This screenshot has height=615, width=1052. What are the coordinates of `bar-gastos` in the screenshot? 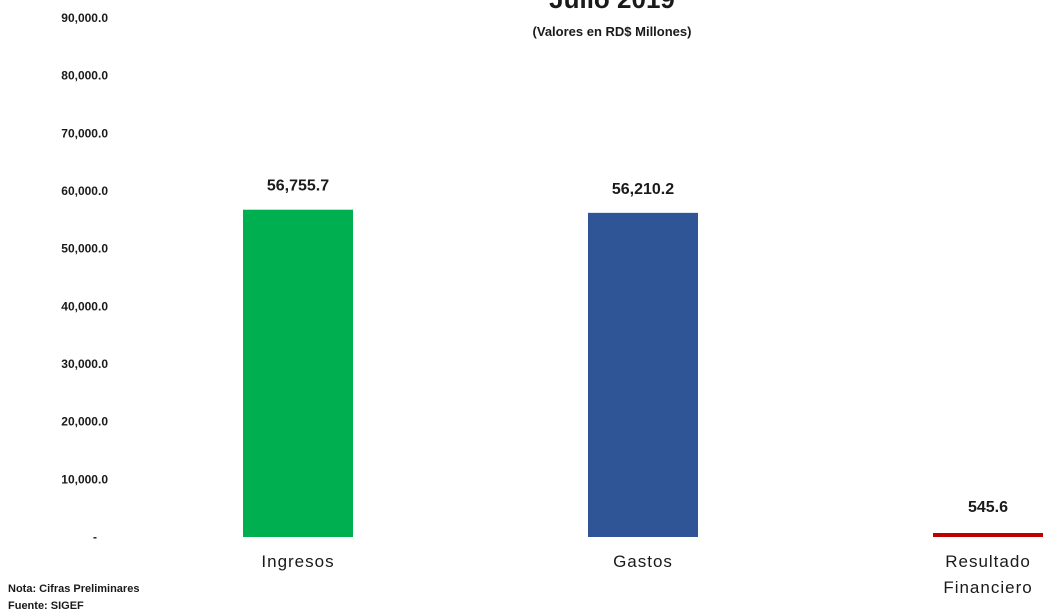 It's located at (643, 375).